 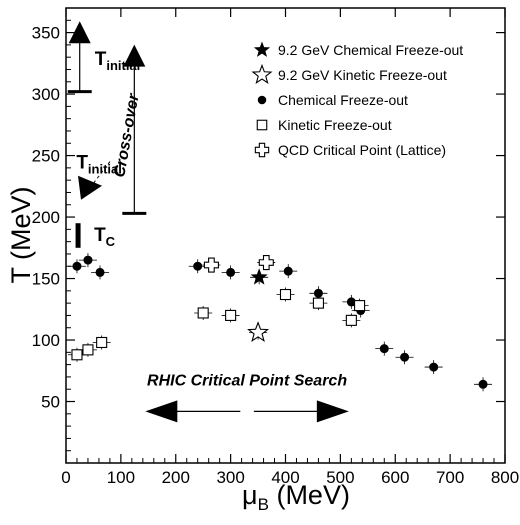 What do you see at coordinates (105, 169) in the screenshot?
I see `t-initial-mid-sub: initial` at bounding box center [105, 169].